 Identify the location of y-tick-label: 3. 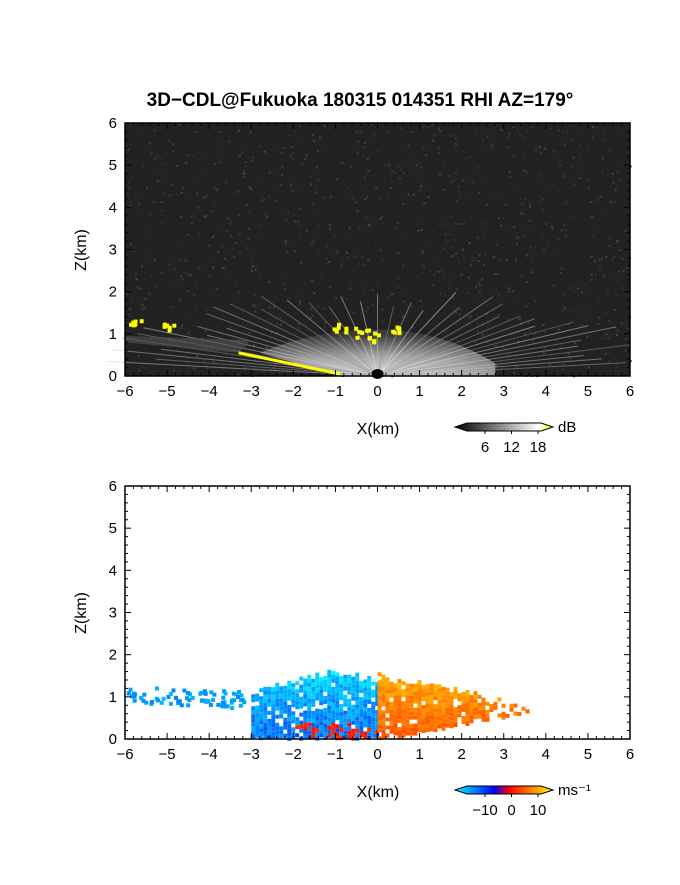
(113, 250).